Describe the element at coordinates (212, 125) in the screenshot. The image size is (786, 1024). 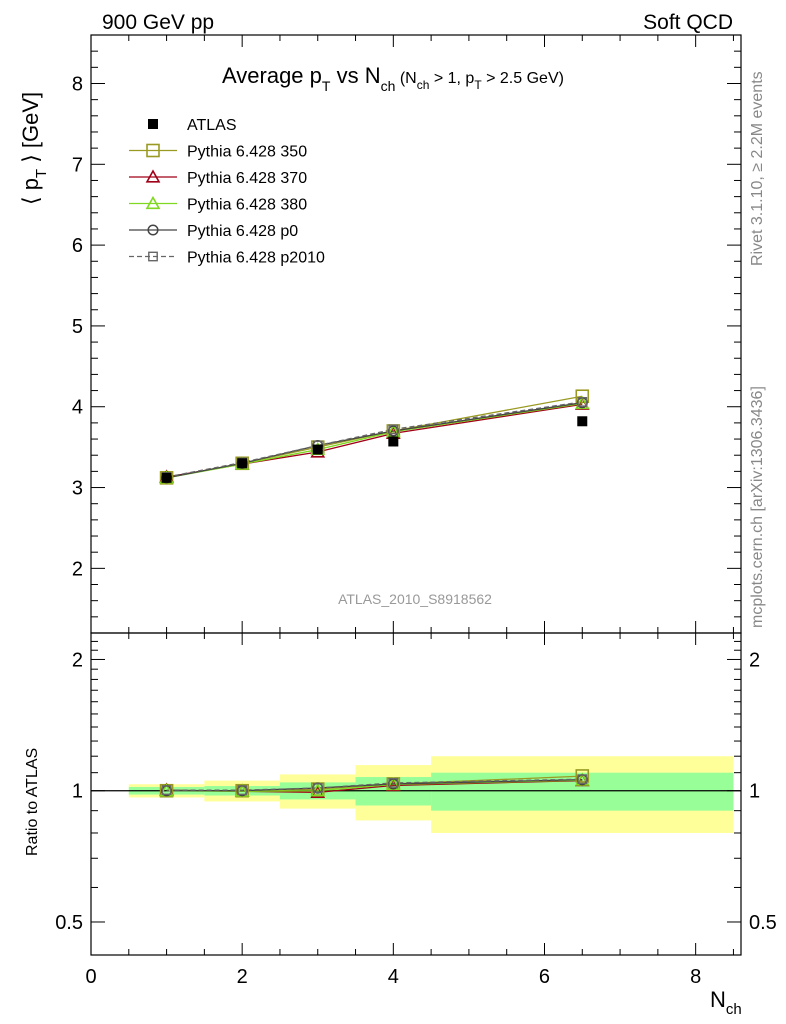
I see `legend-label: ATLAS` at that location.